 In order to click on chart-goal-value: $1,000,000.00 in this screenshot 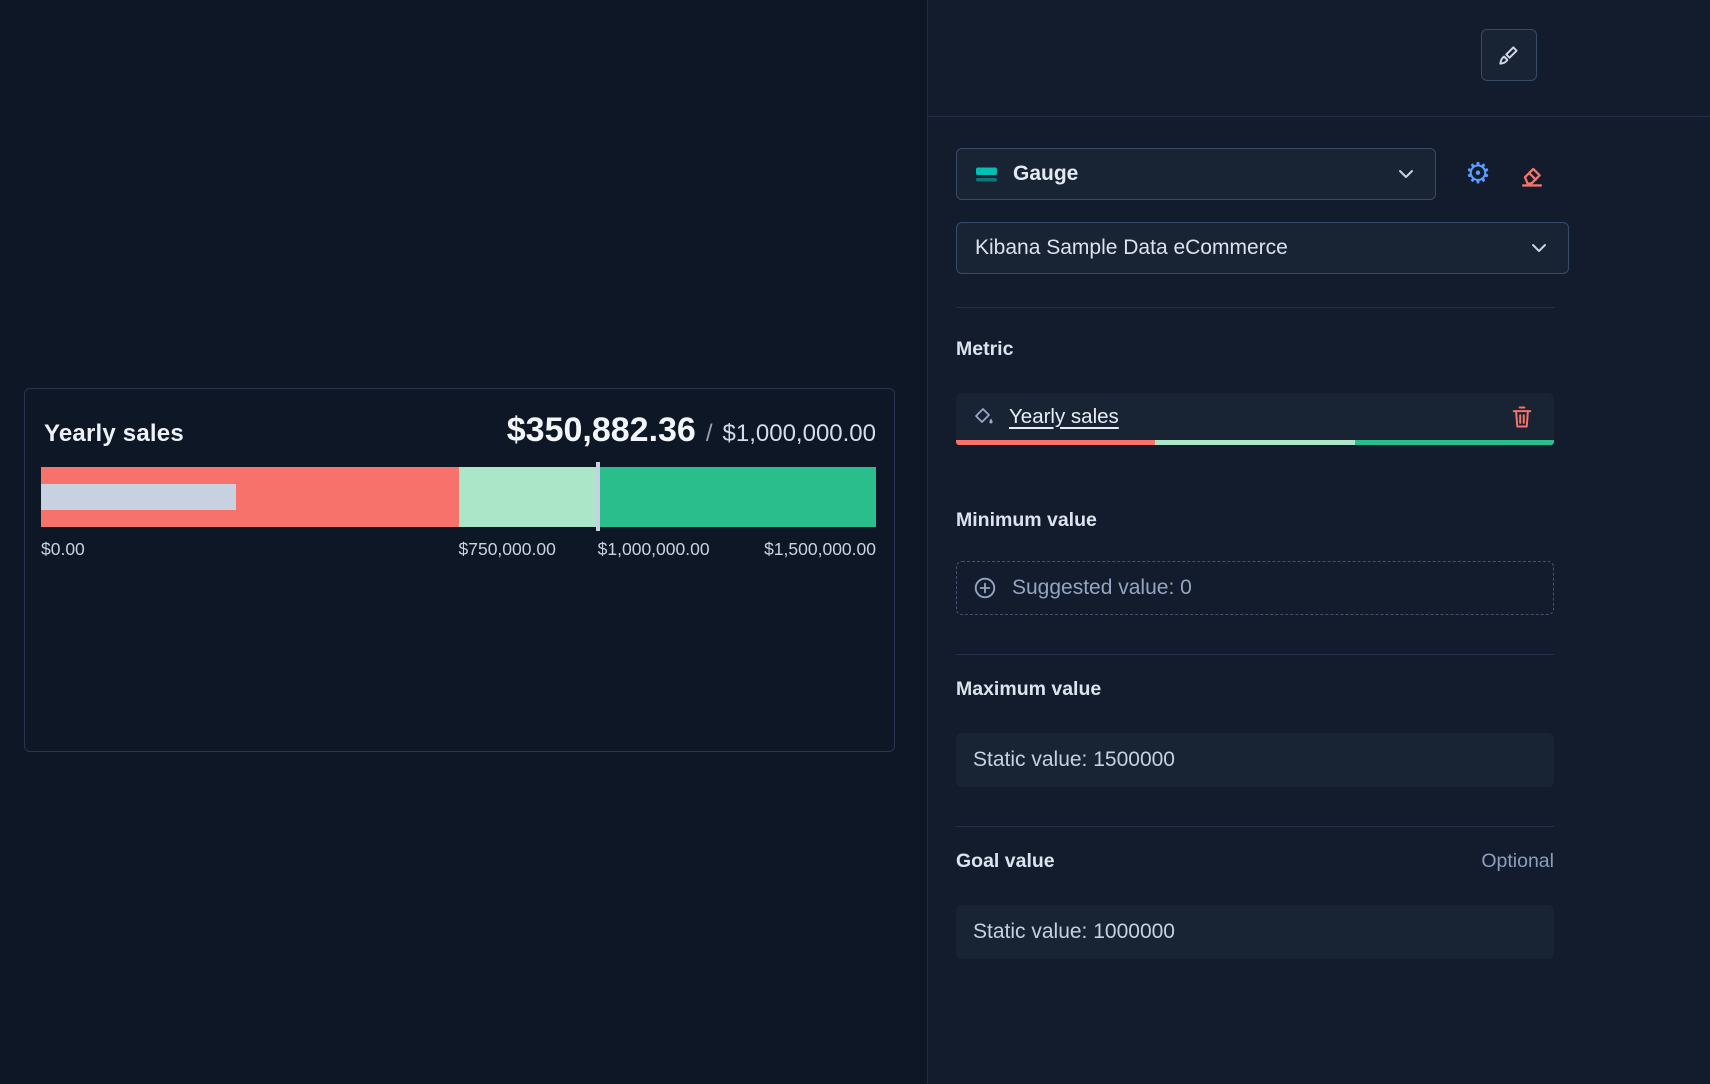, I will do `click(799, 433)`.